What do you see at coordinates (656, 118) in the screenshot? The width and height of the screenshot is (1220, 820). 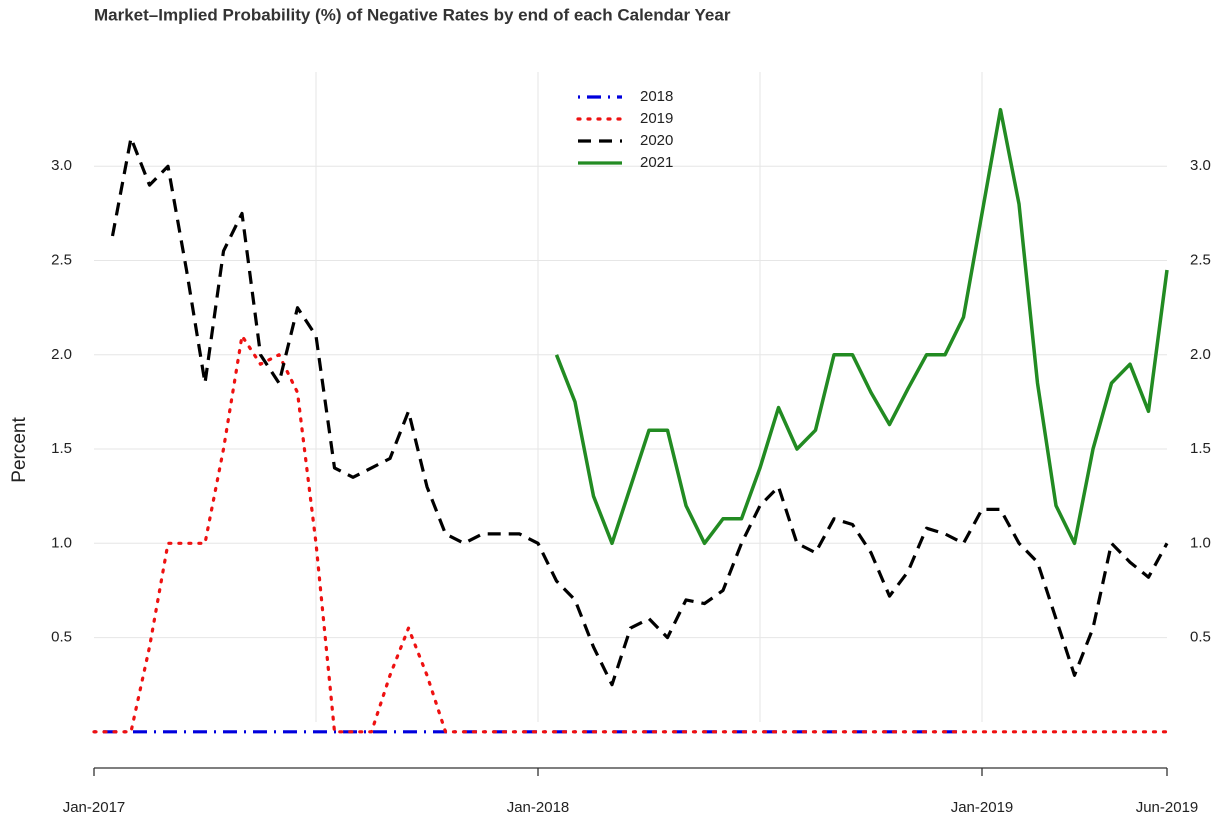 I see `legend-label: 2019` at bounding box center [656, 118].